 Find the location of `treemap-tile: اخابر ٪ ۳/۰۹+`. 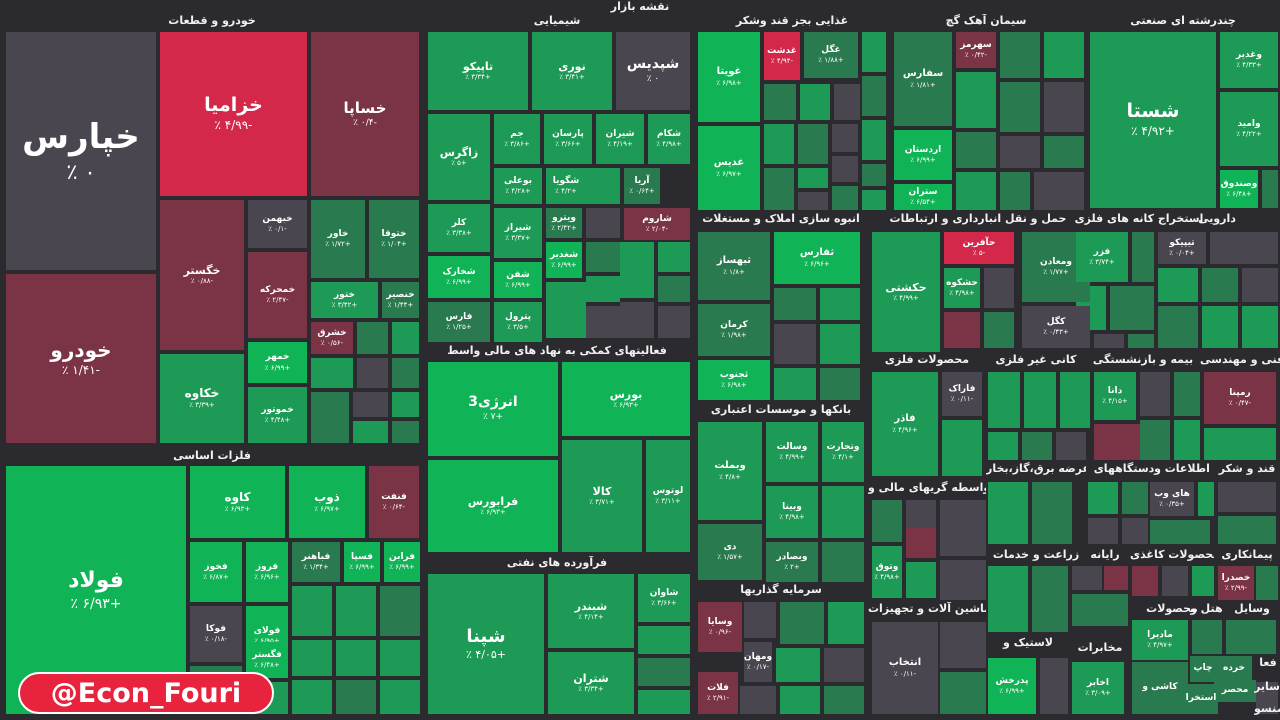

treemap-tile: اخابر ٪ ۳/۰۹+ is located at coordinates (1098, 688).